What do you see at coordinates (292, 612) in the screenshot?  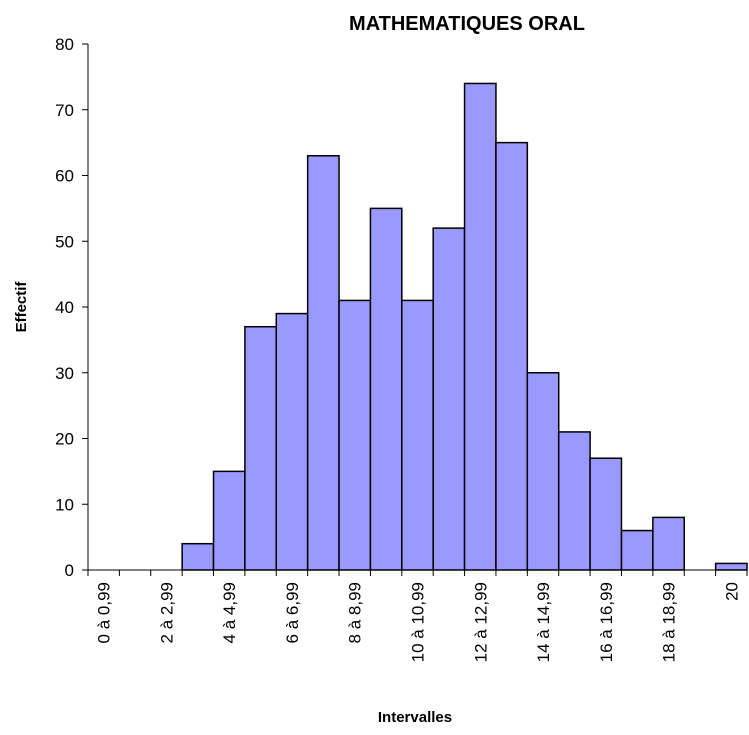 I see `x-tick-label: 6 à 6,99` at bounding box center [292, 612].